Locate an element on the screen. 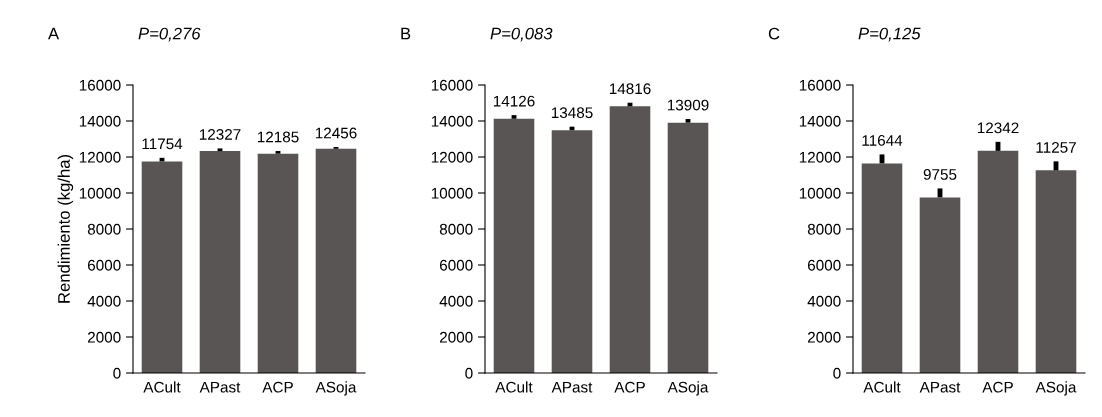  y-axis-title: Rendimiento (kg/ha) is located at coordinates (65, 228).